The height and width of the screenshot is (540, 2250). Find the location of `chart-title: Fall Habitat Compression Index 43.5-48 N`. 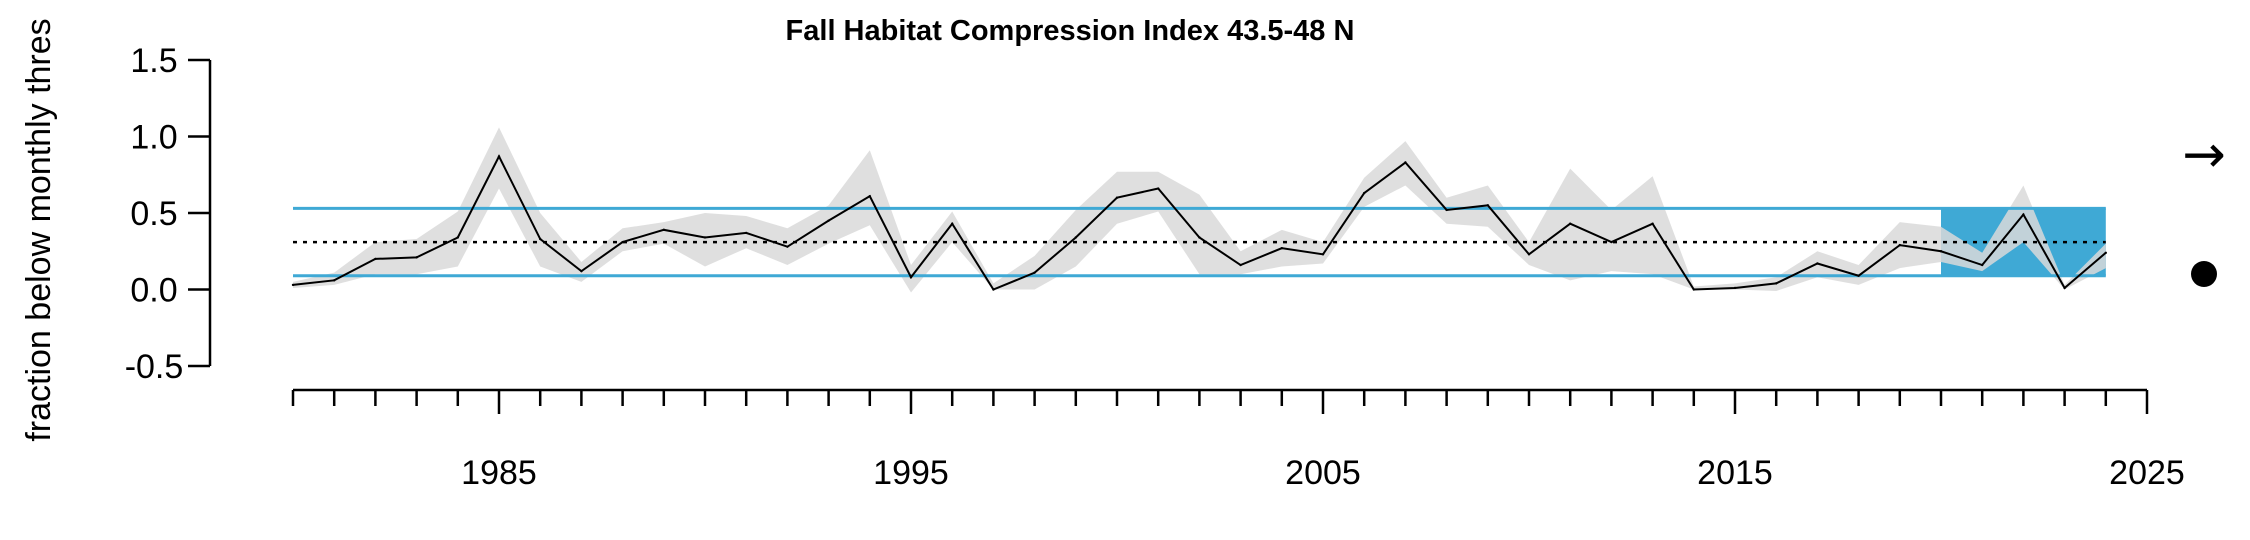

chart-title: Fall Habitat Compression Index 43.5-48 N is located at coordinates (1070, 31).